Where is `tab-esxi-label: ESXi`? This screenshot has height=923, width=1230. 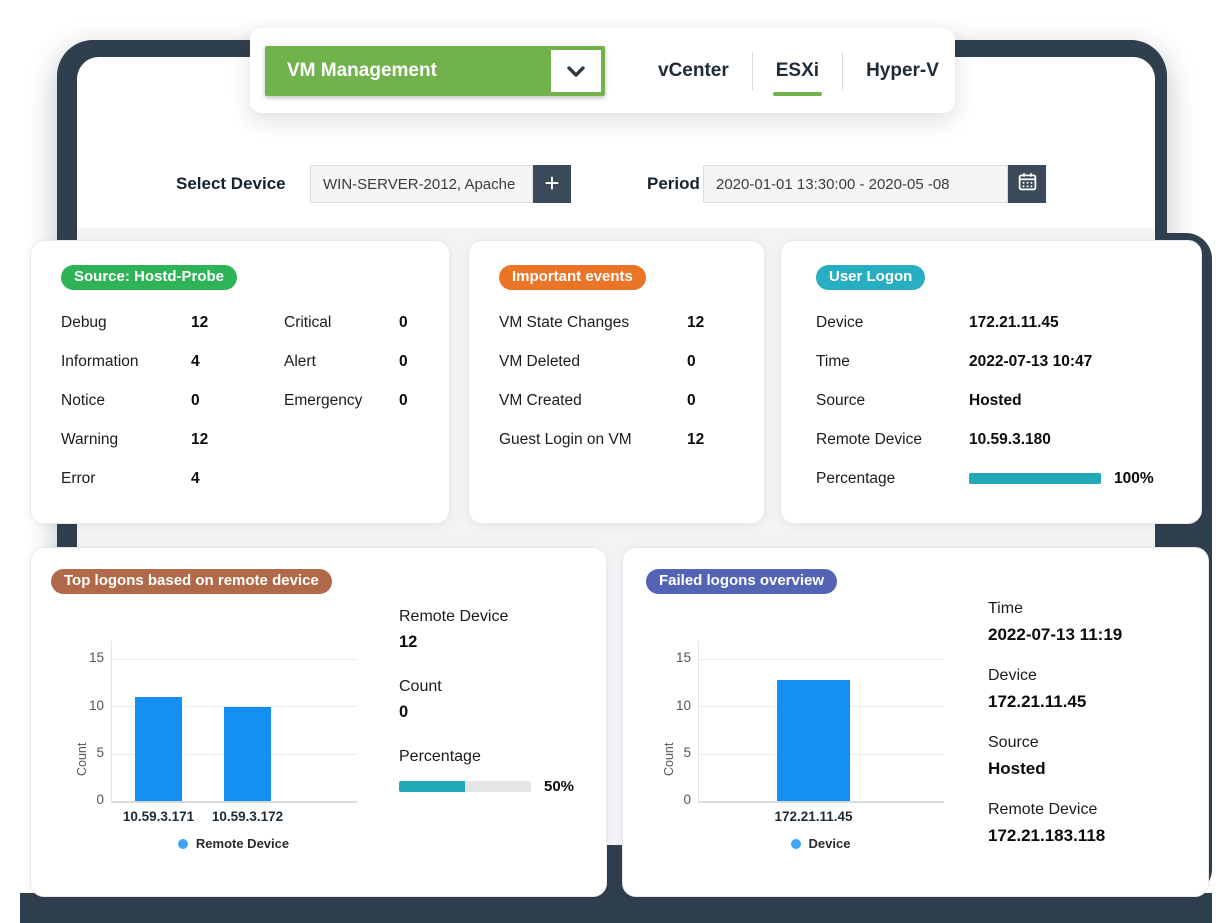 tab-esxi-label: ESXi is located at coordinates (797, 70).